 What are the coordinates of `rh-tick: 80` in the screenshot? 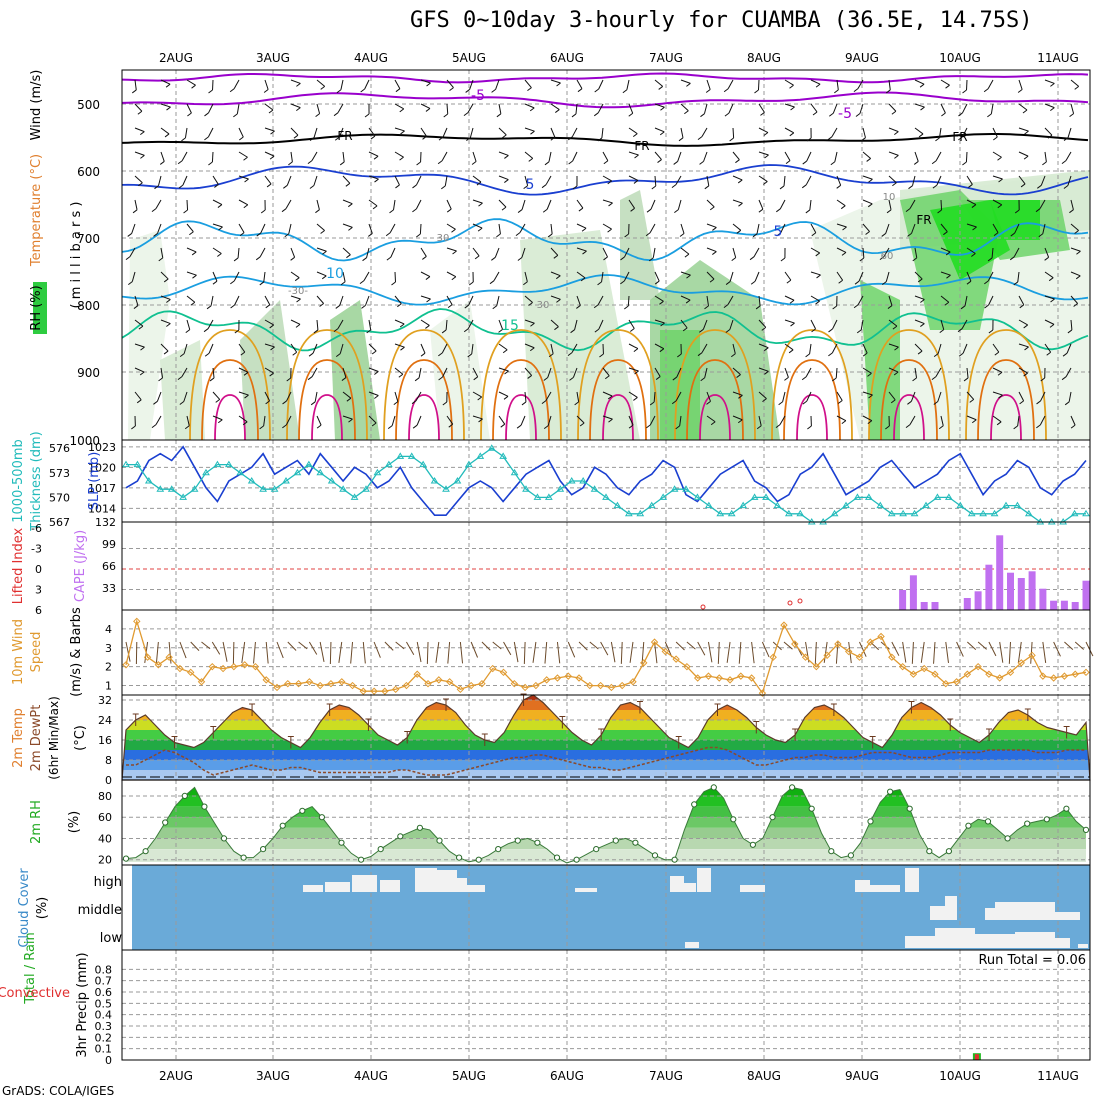 It's located at (105, 796).